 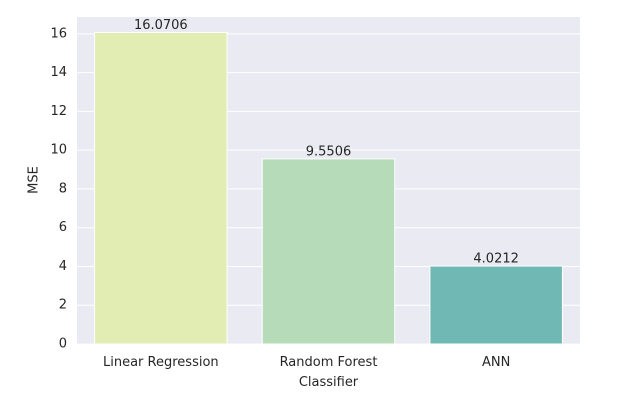 I want to click on y-tick-label: 14, so click(x=58, y=72).